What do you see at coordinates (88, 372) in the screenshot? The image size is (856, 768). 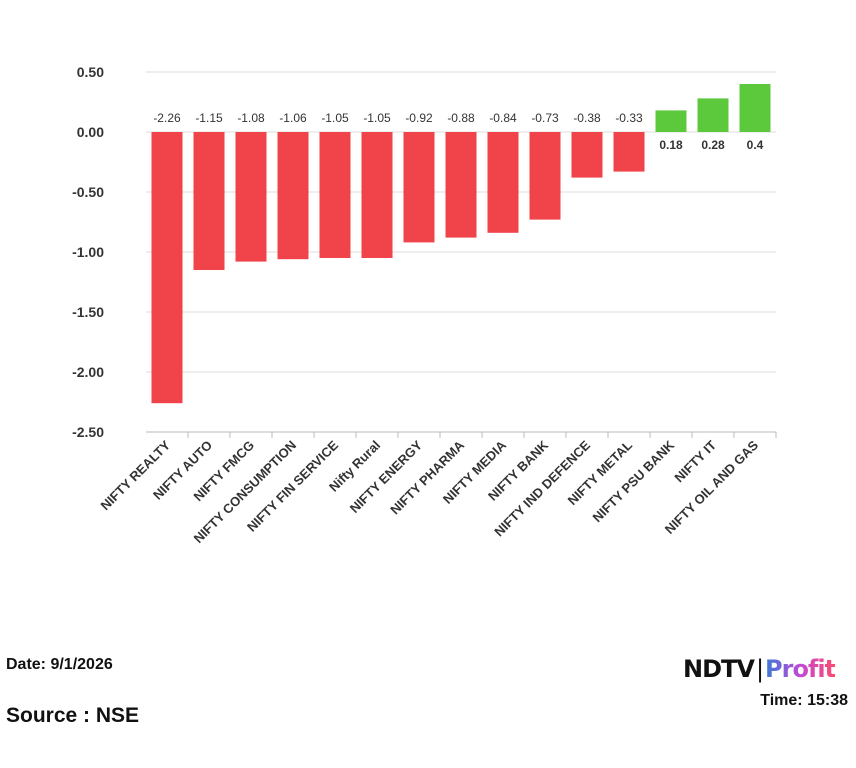 I see `y-tick-label: -2.00` at bounding box center [88, 372].